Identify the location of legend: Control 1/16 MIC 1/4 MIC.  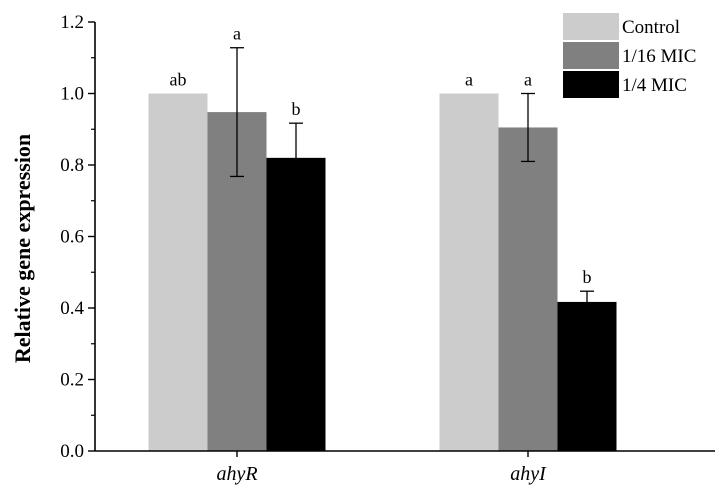
(629, 55).